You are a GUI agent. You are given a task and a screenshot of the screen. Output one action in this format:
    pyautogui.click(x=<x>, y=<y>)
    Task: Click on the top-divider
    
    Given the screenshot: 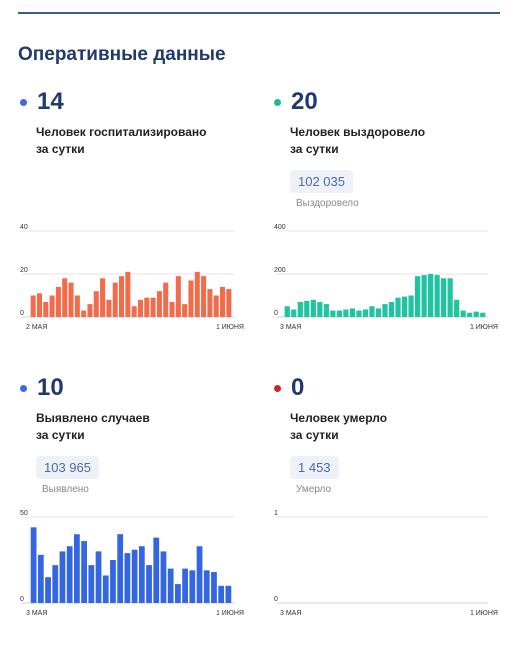 What is the action you would take?
    pyautogui.click(x=259, y=13)
    